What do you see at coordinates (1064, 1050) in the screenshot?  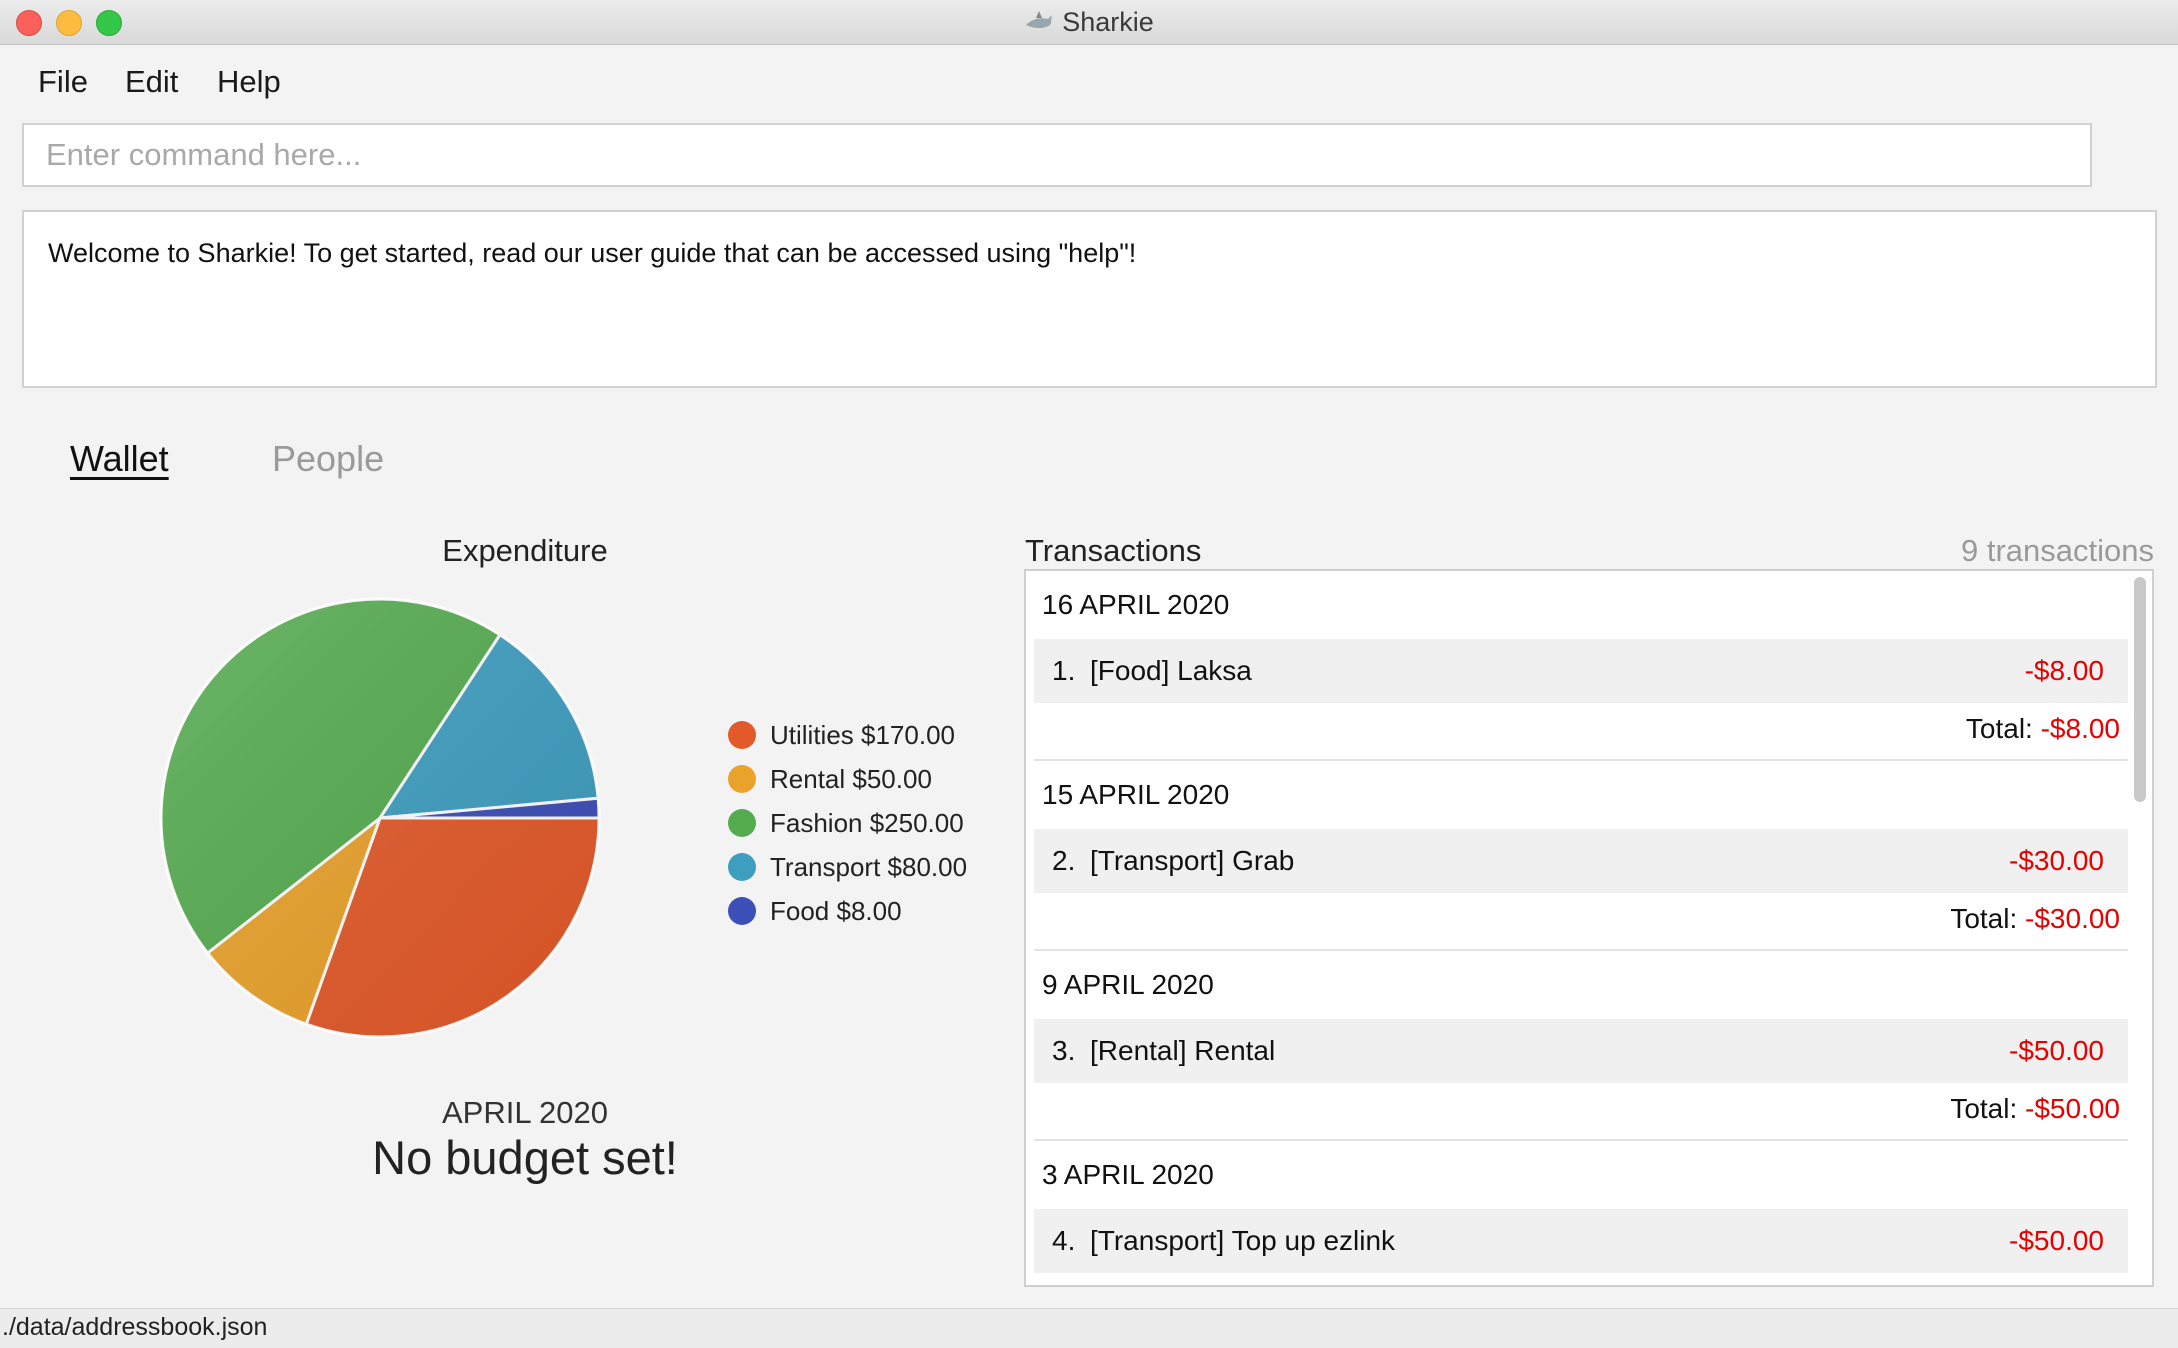 I see `transaction-index: 3.` at bounding box center [1064, 1050].